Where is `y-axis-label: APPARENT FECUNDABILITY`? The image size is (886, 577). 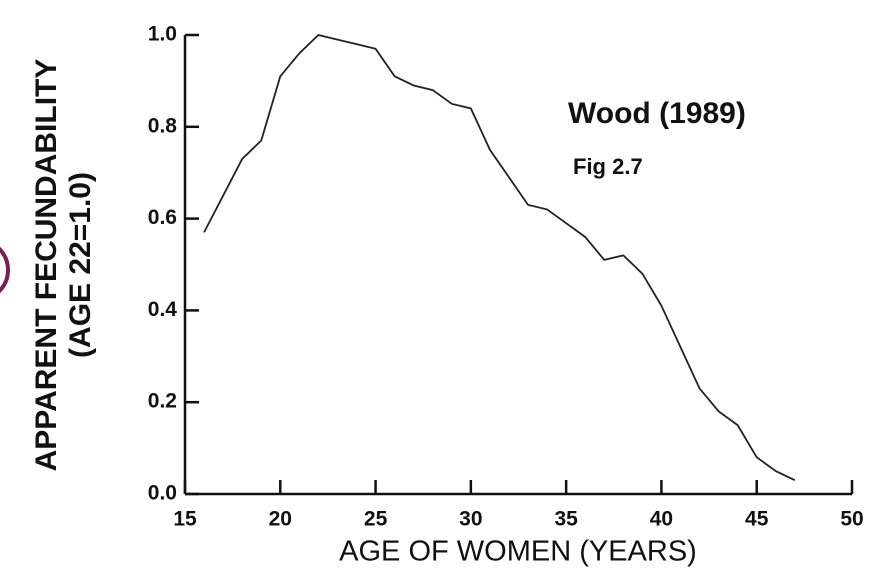 y-axis-label: APPARENT FECUNDABILITY is located at coordinates (46, 265).